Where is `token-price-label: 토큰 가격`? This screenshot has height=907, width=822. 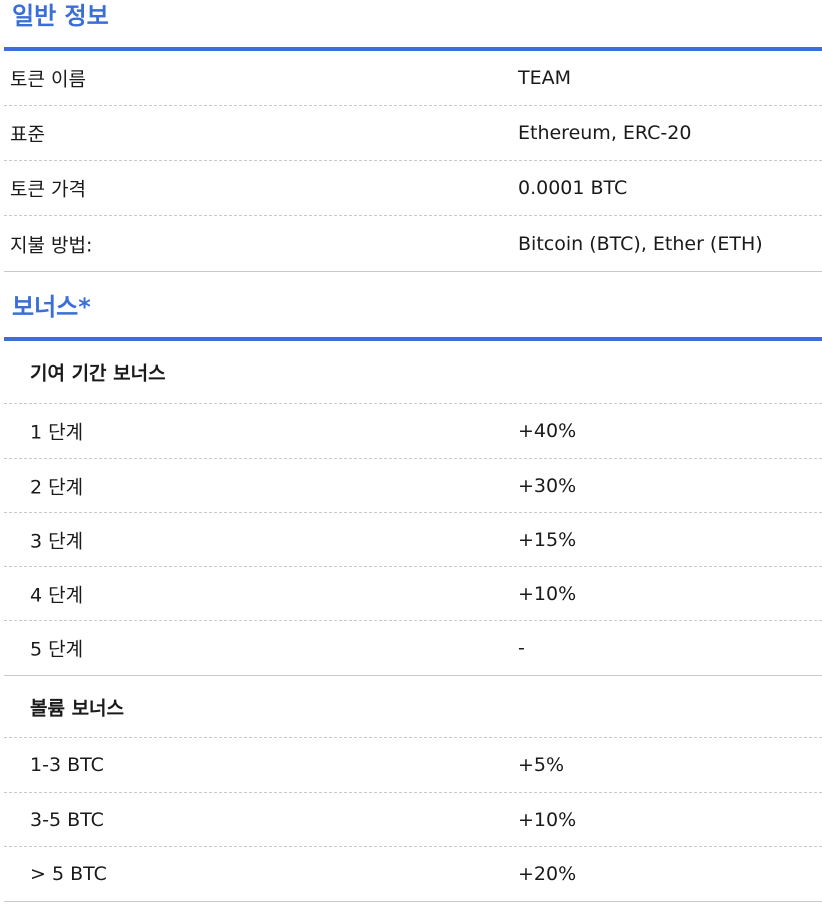 token-price-label: 토큰 가격 is located at coordinates (48, 189).